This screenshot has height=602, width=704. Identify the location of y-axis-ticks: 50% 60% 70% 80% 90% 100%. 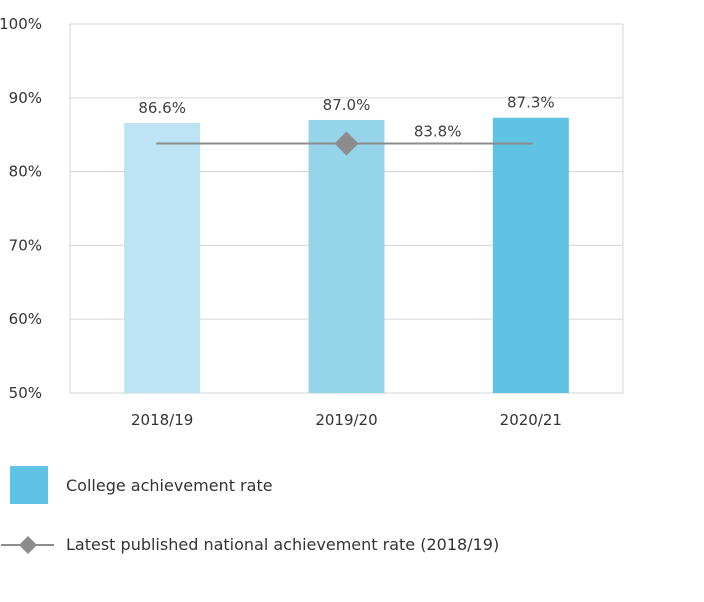
(21, 208).